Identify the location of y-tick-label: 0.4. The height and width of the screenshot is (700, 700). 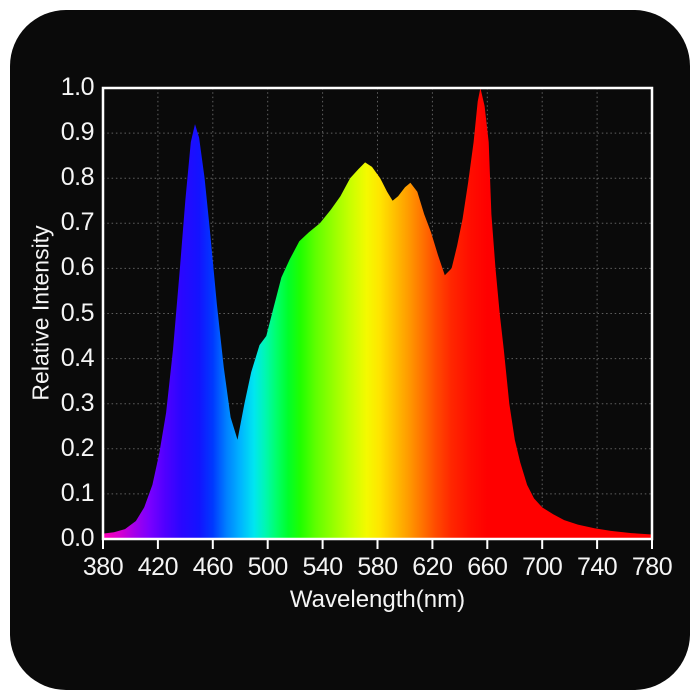
(77, 357).